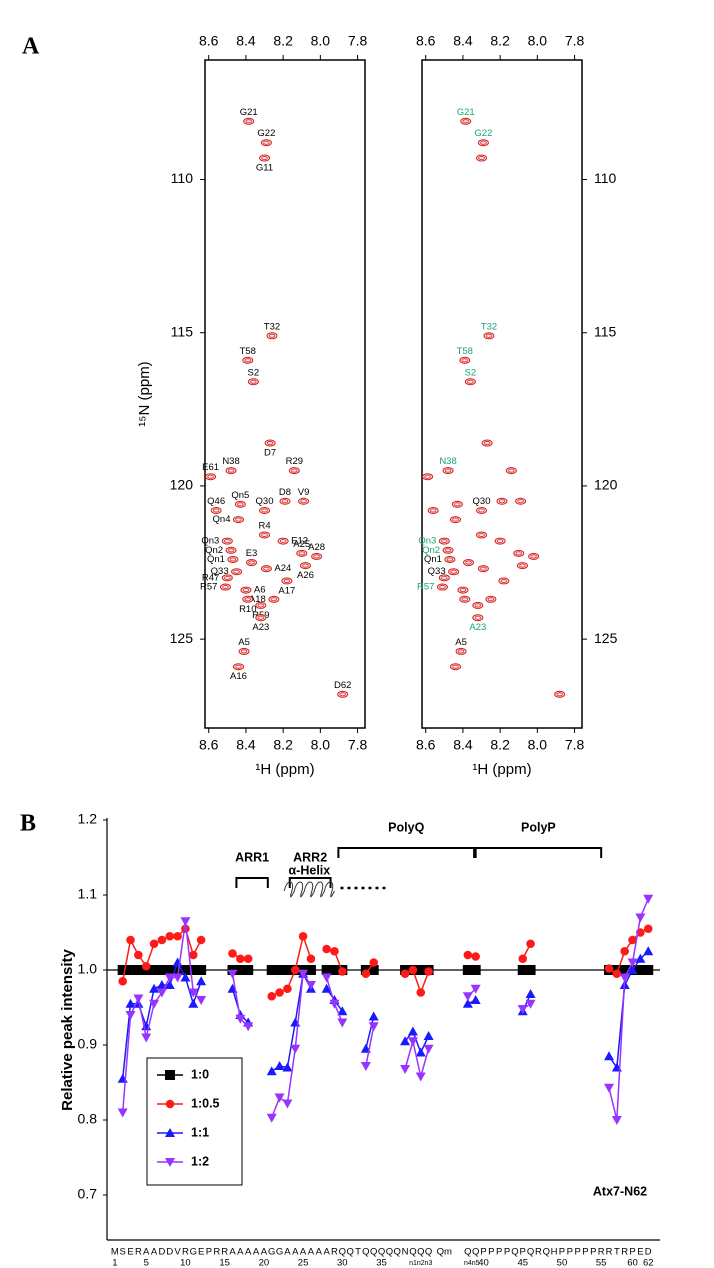 This screenshot has height=1268, width=714. Describe the element at coordinates (321, 41) in the screenshot. I see `x-tick-label: 8.0` at that location.